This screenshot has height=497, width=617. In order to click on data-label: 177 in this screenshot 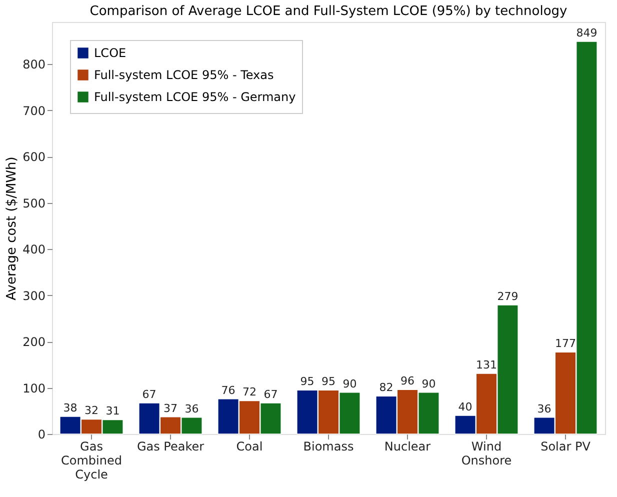, I will do `click(565, 343)`.